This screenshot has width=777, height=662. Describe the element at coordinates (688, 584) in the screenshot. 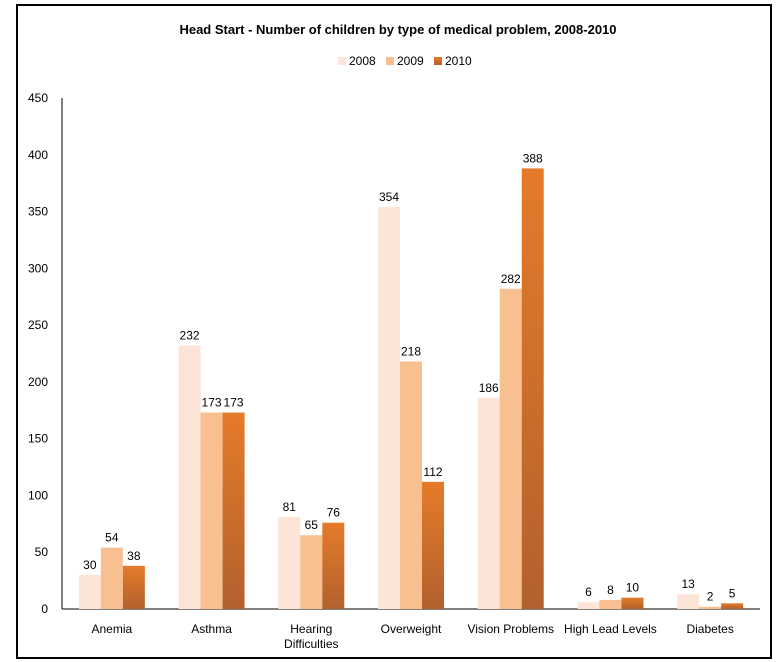

I see `data-label-2008: 13` at that location.